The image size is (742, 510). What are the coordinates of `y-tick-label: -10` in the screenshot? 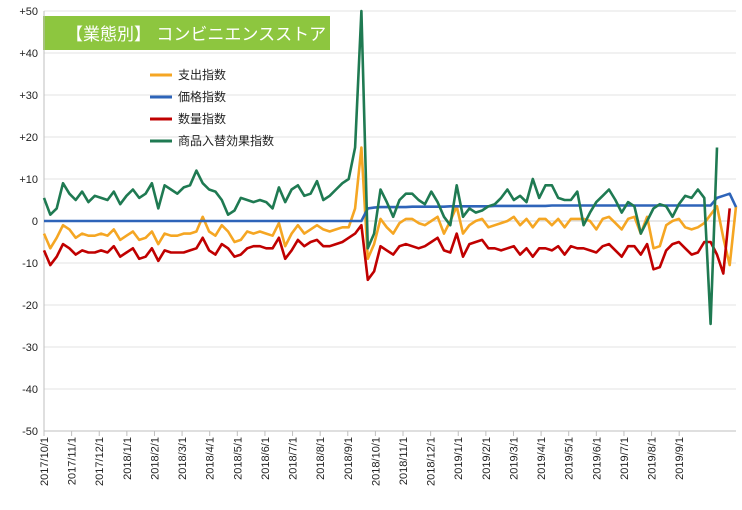 It's located at (30, 264).